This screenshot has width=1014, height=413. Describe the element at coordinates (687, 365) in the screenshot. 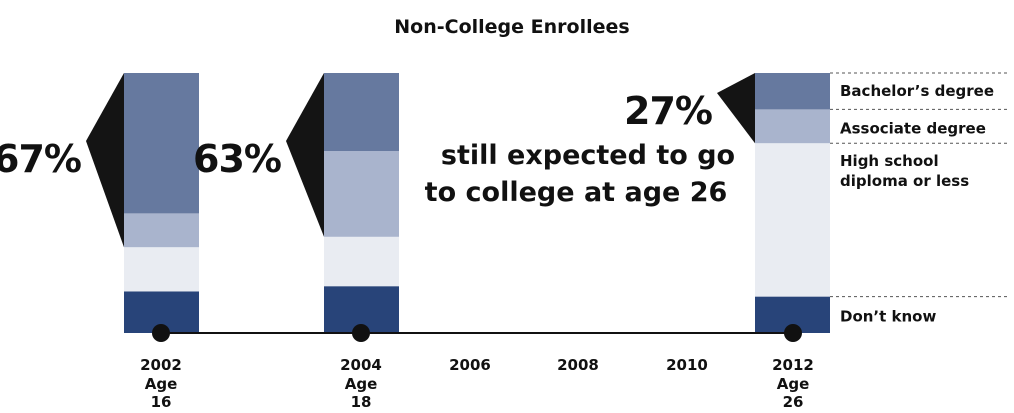

I see `tick-year-2010: 2010` at that location.